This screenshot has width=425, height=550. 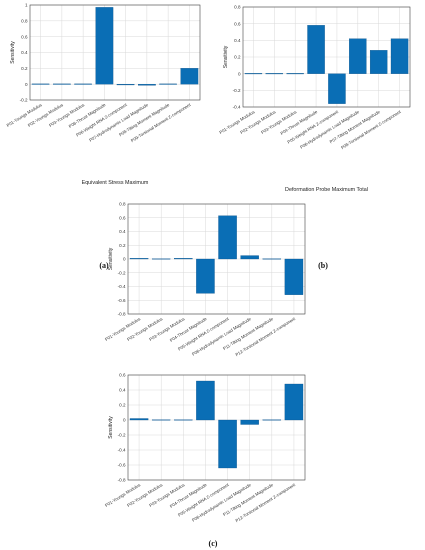 What do you see at coordinates (323, 265) in the screenshot?
I see `panel-label-b: (b)` at bounding box center [323, 265].